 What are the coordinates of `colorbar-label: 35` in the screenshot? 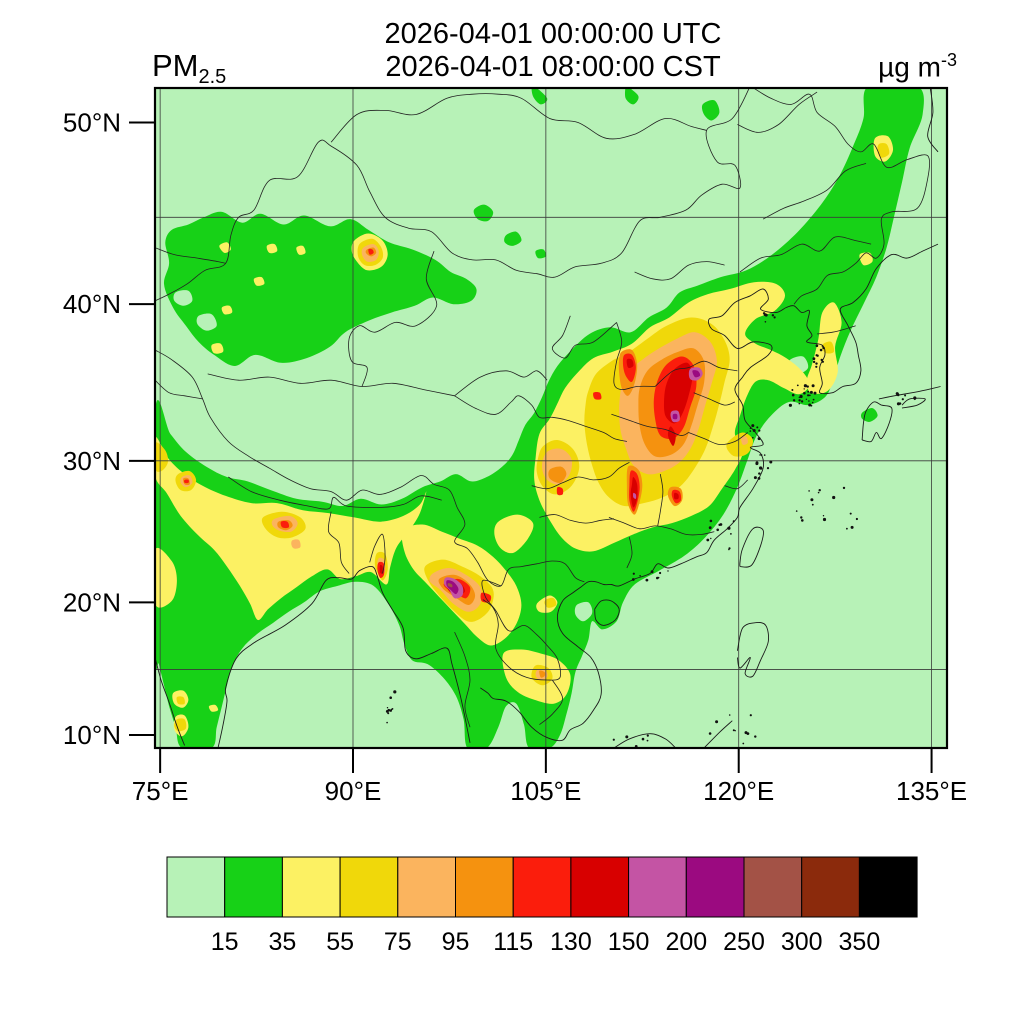 It's located at (282, 942).